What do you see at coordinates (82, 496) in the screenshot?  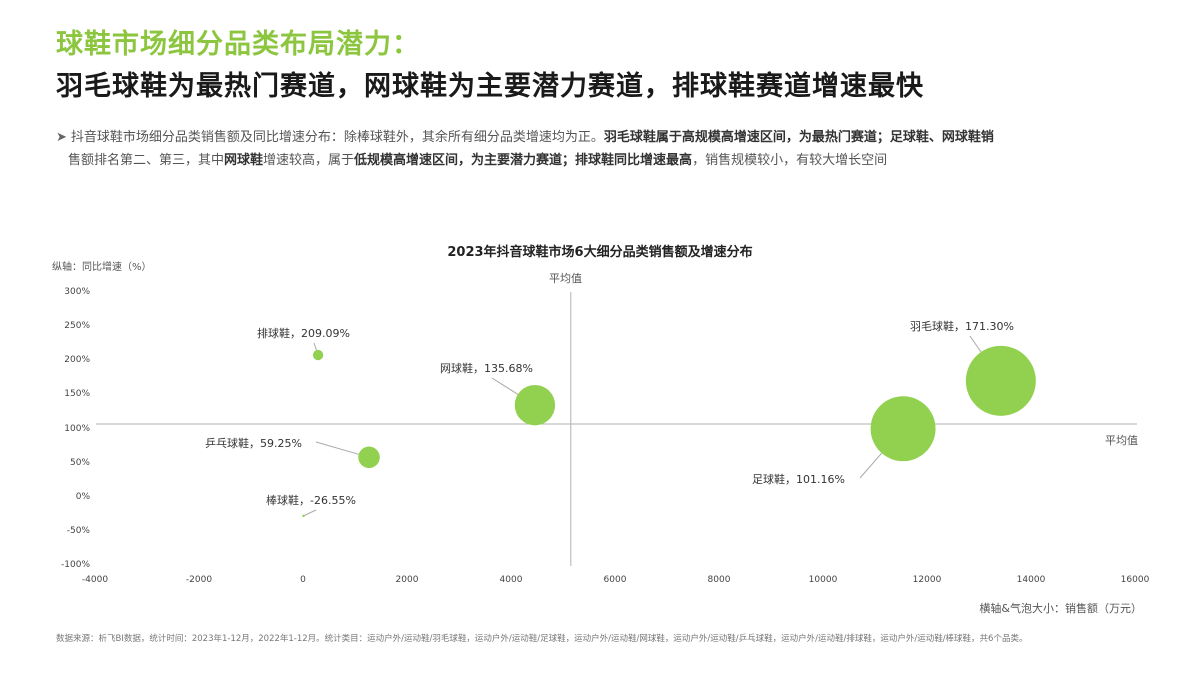 I see `y-tick-label: 0%` at bounding box center [82, 496].